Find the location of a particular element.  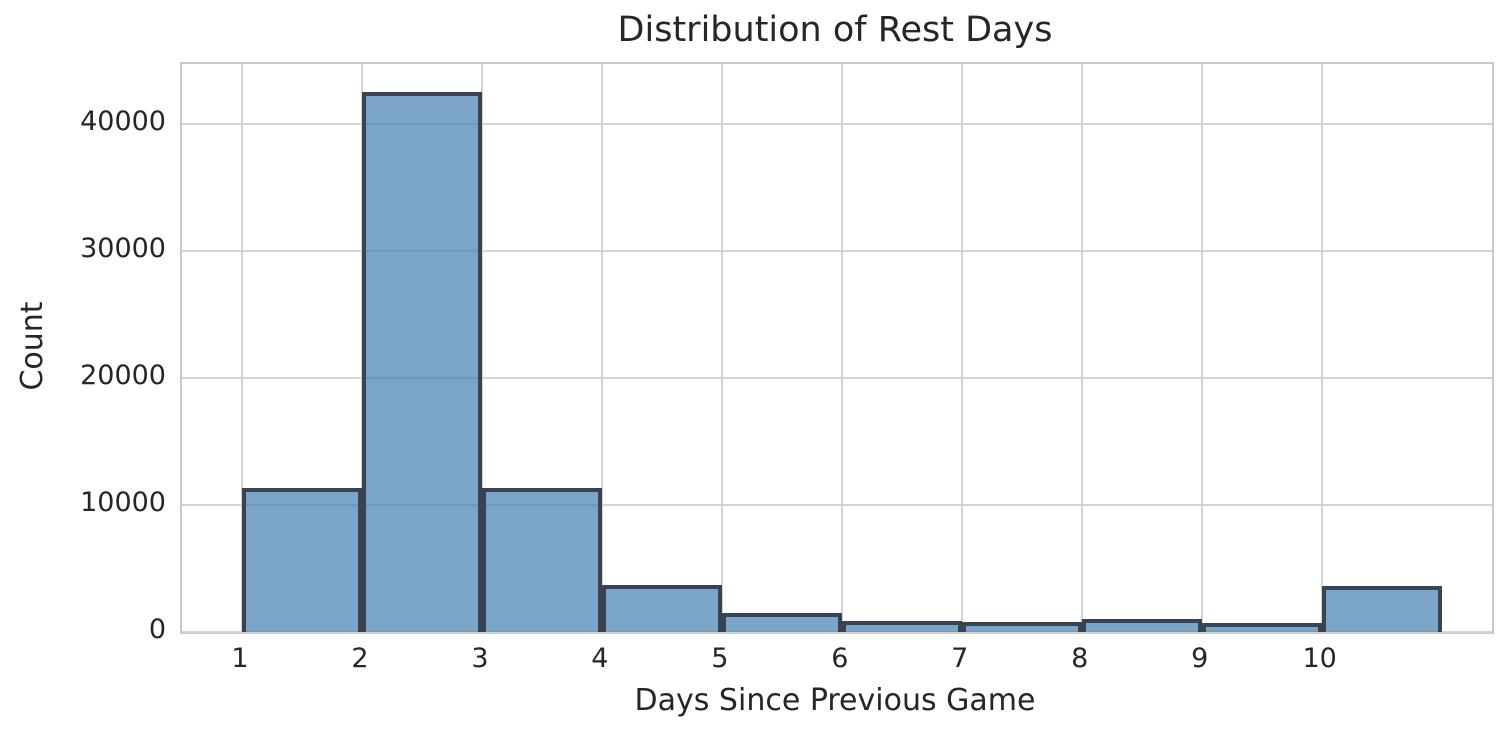

x-tick-label: 5 is located at coordinates (720, 658).